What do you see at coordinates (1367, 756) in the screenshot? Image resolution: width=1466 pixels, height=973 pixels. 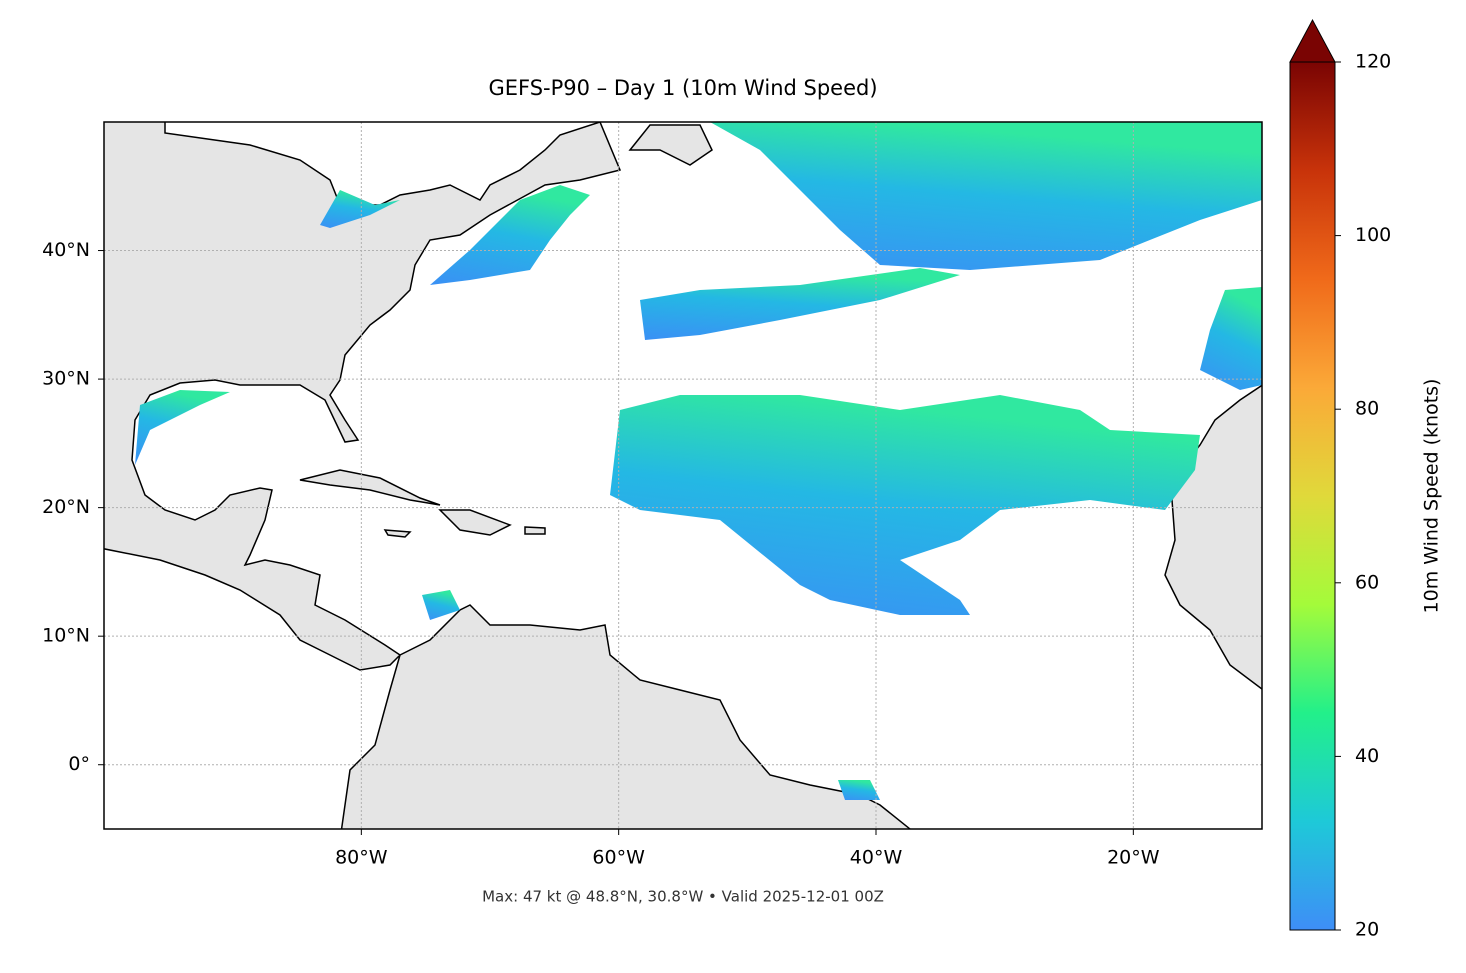 I see `colorbar-tick-label: 40` at bounding box center [1367, 756].